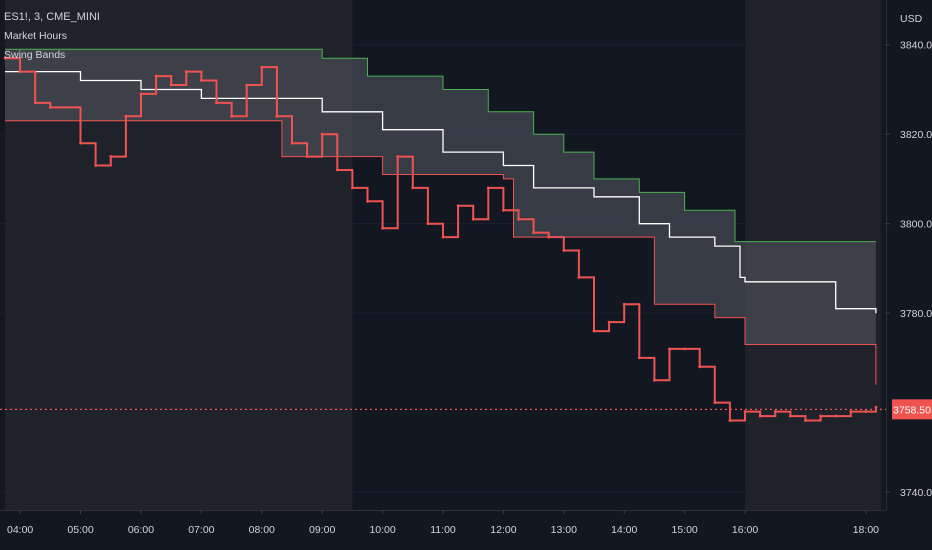 The image size is (932, 550). I want to click on price-tick-label: 3780.00, so click(916, 314).